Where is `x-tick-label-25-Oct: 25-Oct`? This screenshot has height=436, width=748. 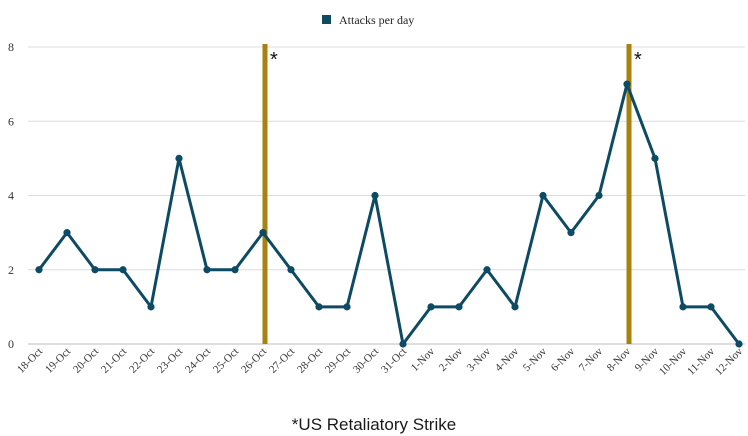 x-tick-label-25-Oct: 25-Oct is located at coordinates (226, 361).